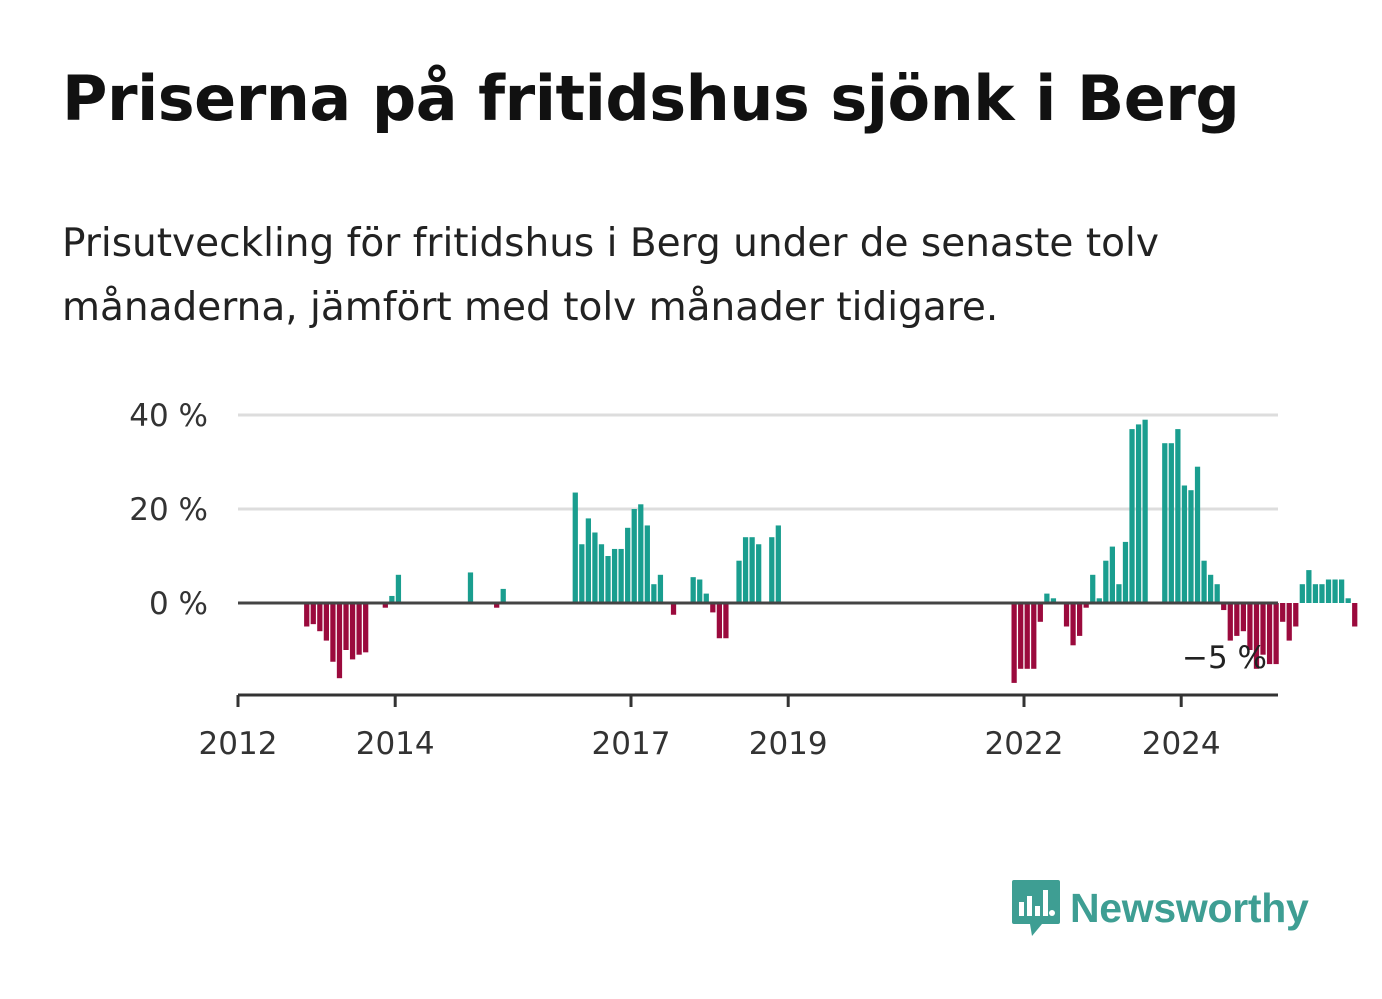 This screenshot has height=999, width=1382. I want to click on y-tick-label: 20 %, so click(168, 510).